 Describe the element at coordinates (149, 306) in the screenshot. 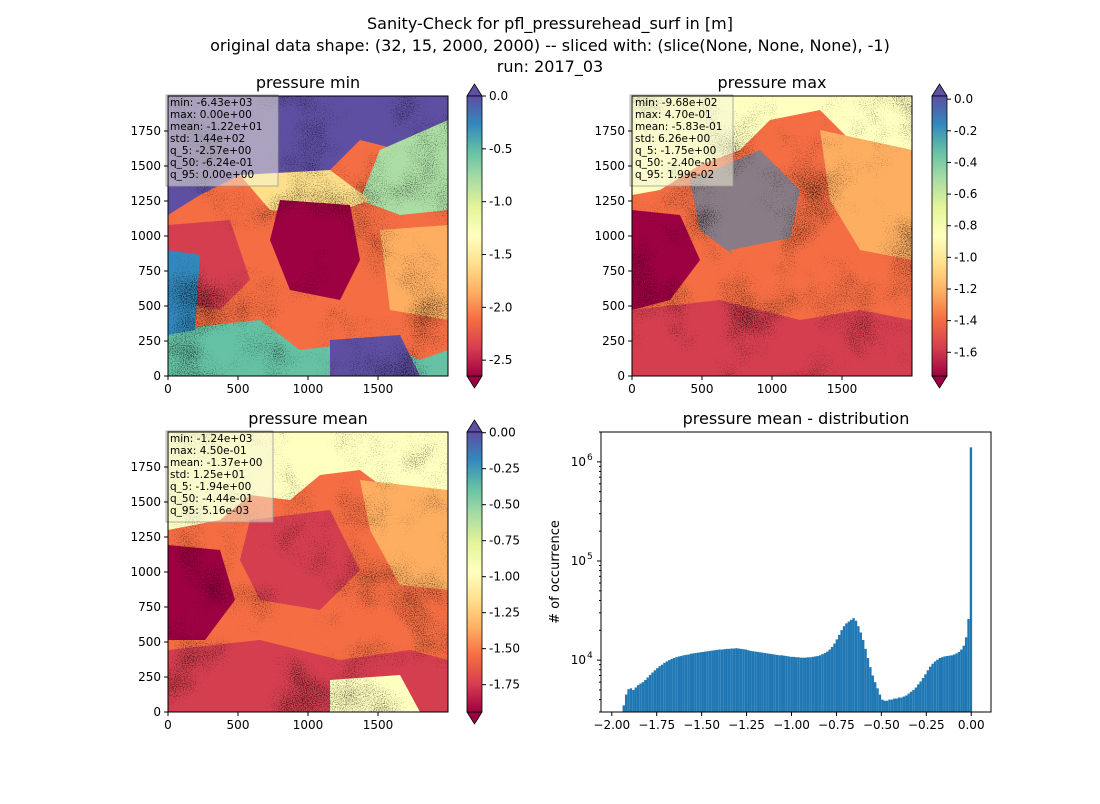

I see `y-tick-label: 500` at that location.